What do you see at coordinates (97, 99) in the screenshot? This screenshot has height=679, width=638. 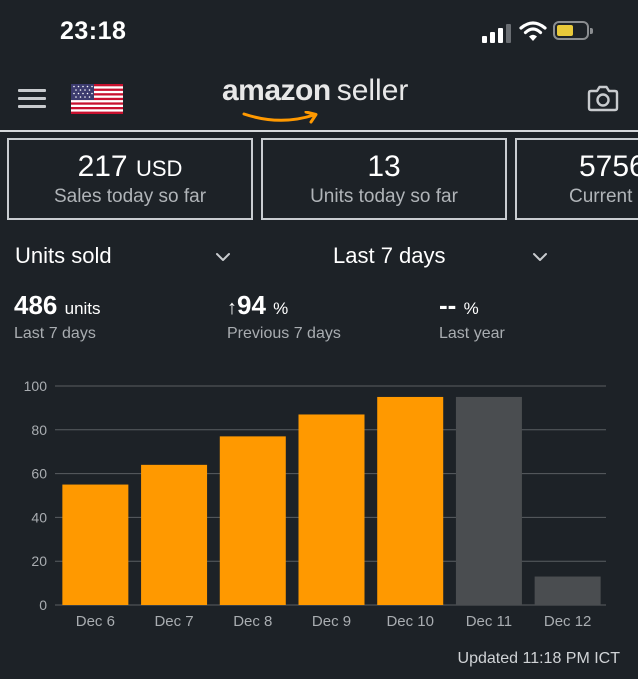 I see `us-flag-icon` at bounding box center [97, 99].